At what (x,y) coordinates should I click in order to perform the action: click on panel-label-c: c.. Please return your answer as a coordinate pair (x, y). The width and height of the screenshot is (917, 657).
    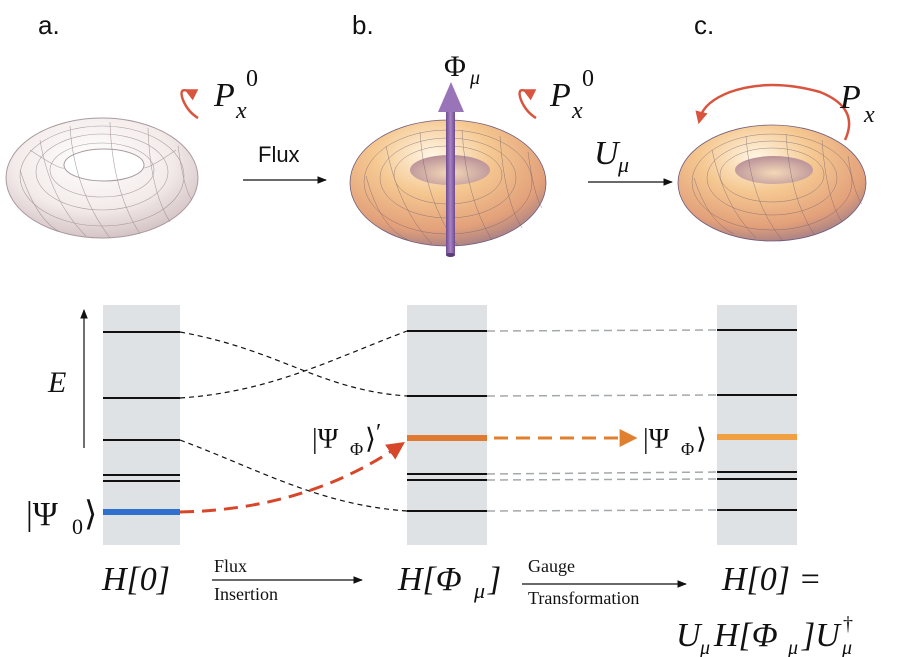
    Looking at the image, I should click on (704, 25).